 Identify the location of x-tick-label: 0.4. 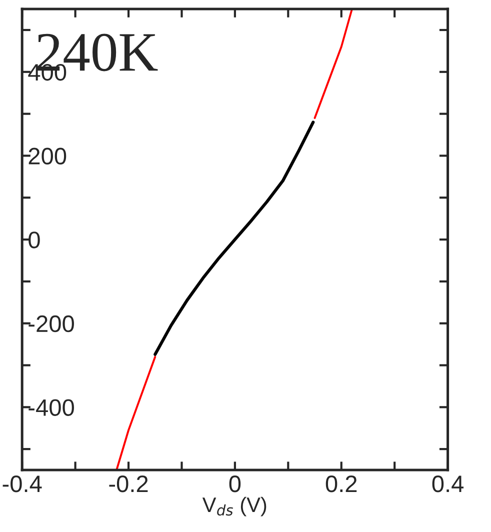
(448, 484).